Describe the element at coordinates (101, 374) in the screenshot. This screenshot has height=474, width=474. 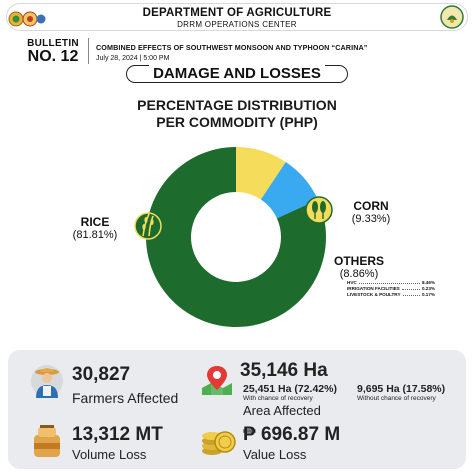
I see `farmers-value: 30,827` at that location.